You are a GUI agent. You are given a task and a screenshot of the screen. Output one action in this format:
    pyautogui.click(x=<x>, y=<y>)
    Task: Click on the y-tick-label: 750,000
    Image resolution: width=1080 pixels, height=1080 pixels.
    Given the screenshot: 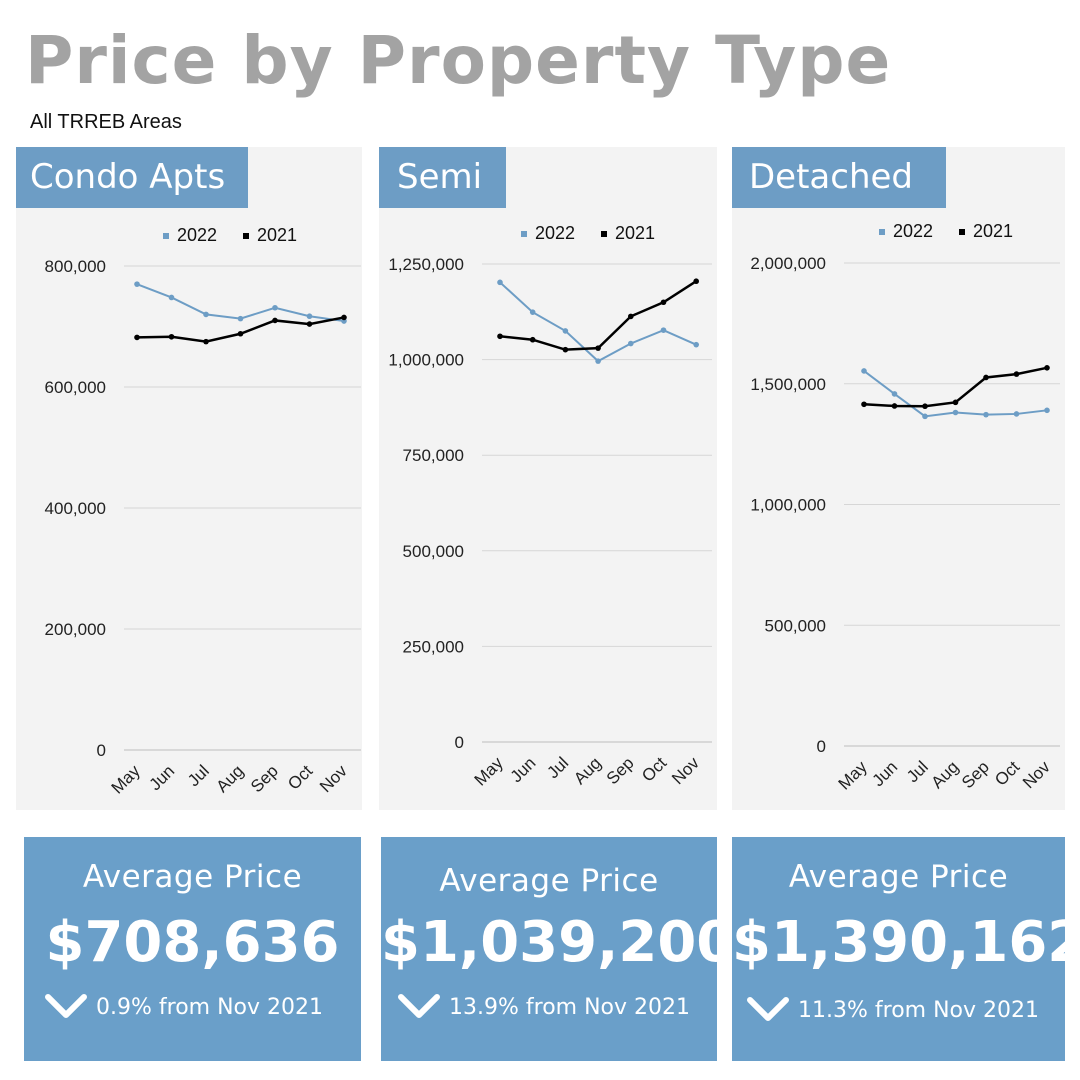 What is the action you would take?
    pyautogui.click(x=433, y=455)
    